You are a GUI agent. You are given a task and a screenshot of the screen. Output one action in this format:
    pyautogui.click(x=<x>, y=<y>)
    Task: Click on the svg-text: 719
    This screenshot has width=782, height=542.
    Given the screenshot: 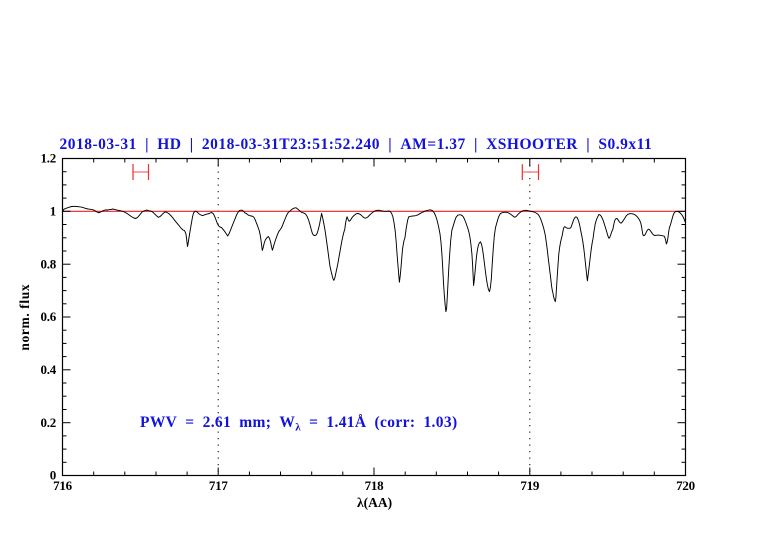 What is the action you would take?
    pyautogui.click(x=530, y=485)
    